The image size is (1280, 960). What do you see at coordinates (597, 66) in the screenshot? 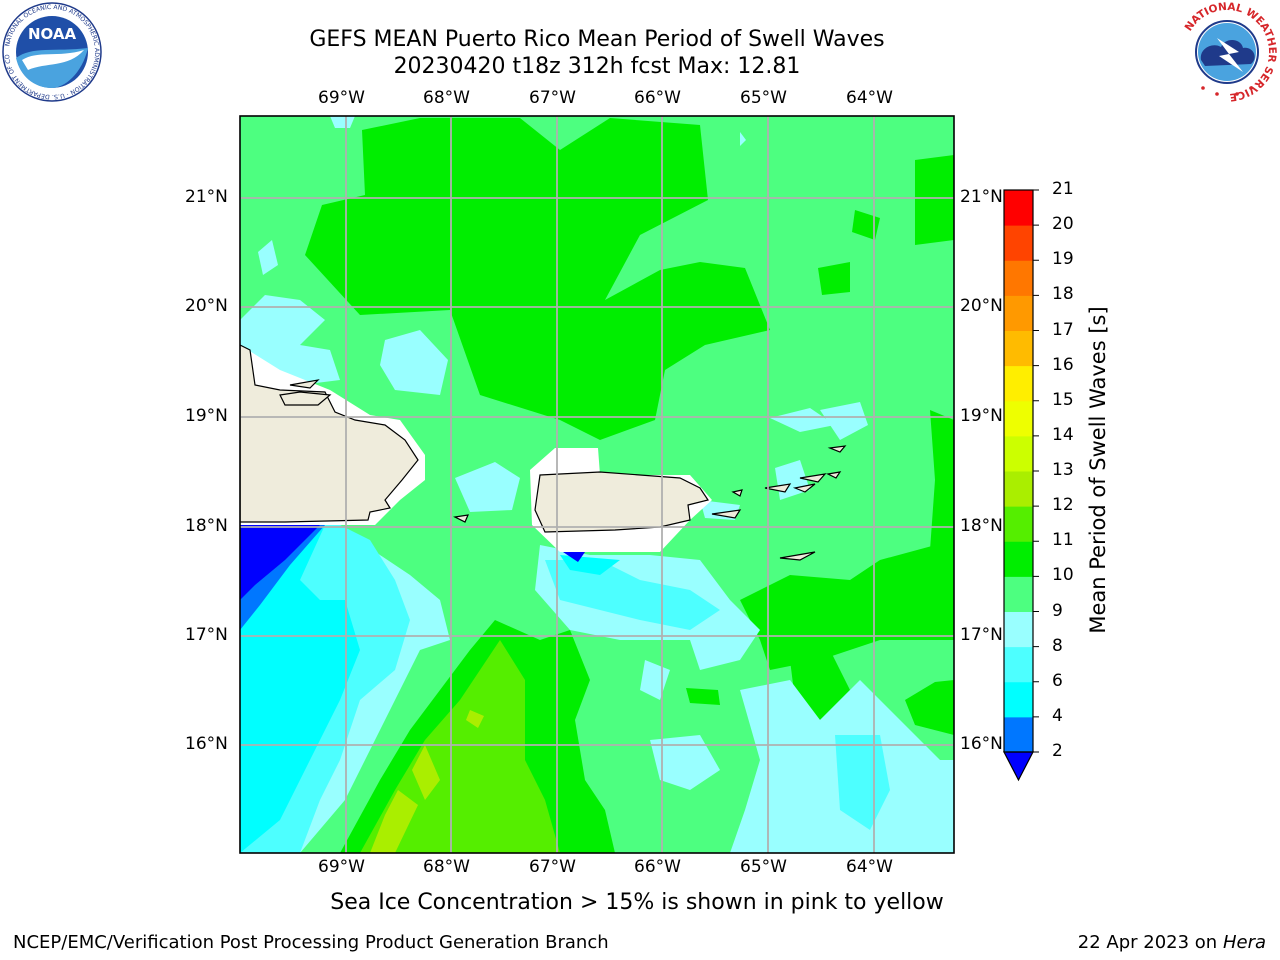
I see `chart-subtitle: 20230420 t18z 312h fcst Max: 12.81` at bounding box center [597, 66].